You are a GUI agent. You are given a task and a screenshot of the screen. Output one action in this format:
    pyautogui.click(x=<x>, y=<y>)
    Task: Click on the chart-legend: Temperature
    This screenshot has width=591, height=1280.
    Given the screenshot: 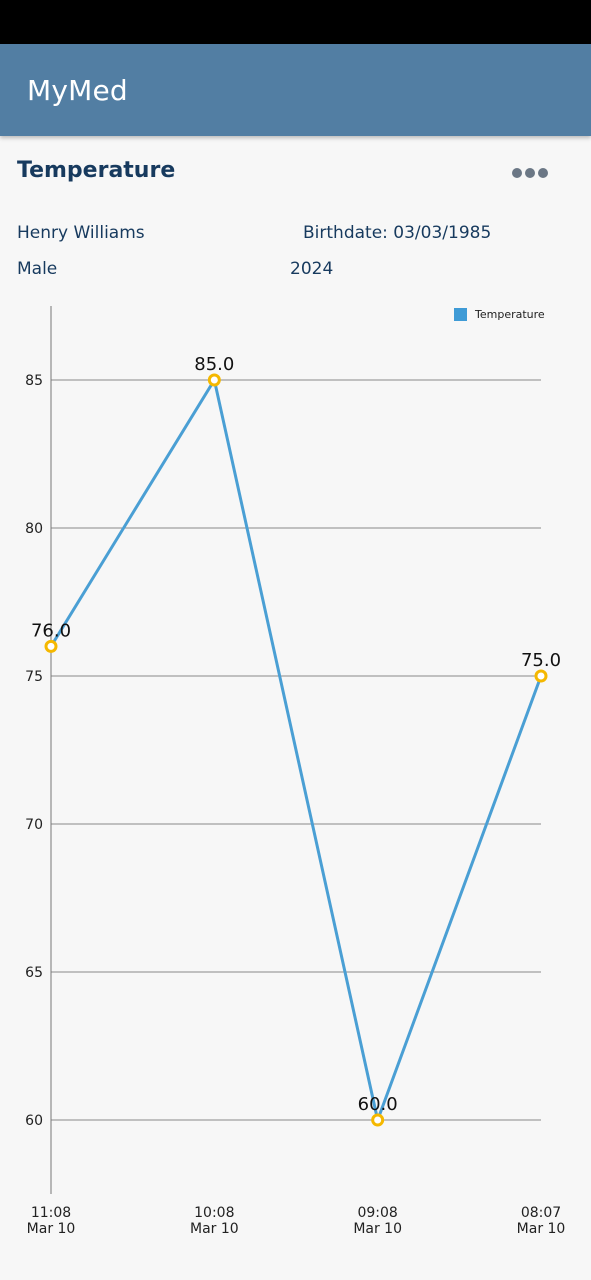 What is the action you would take?
    pyautogui.click(x=499, y=314)
    